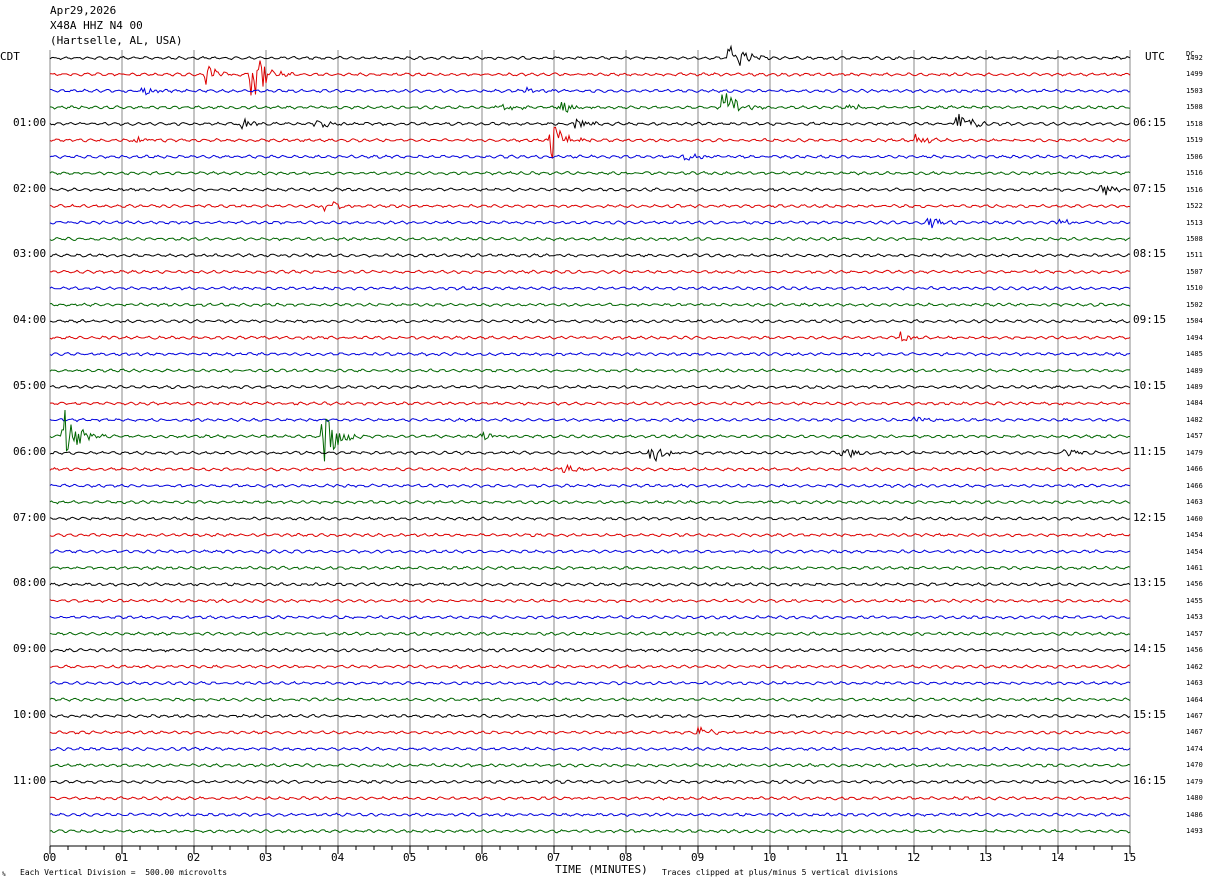 The image size is (1210, 886). I want to click on x-tick-label: 03, so click(266, 857).